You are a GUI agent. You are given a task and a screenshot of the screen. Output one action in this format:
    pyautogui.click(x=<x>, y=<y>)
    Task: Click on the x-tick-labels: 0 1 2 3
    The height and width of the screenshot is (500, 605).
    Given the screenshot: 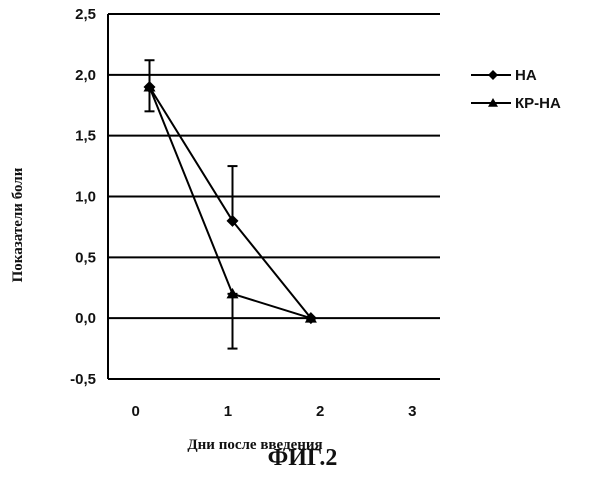 What is the action you would take?
    pyautogui.click(x=273, y=411)
    